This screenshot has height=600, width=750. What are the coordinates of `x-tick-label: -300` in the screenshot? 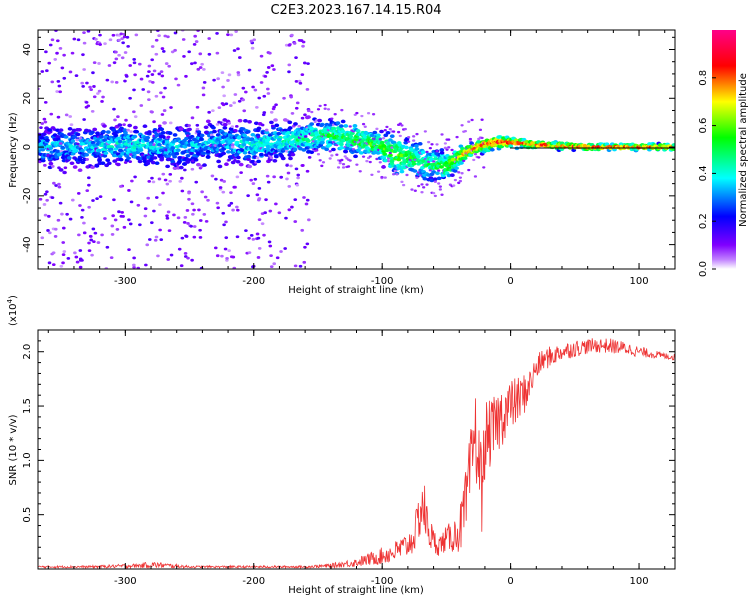 It's located at (125, 581).